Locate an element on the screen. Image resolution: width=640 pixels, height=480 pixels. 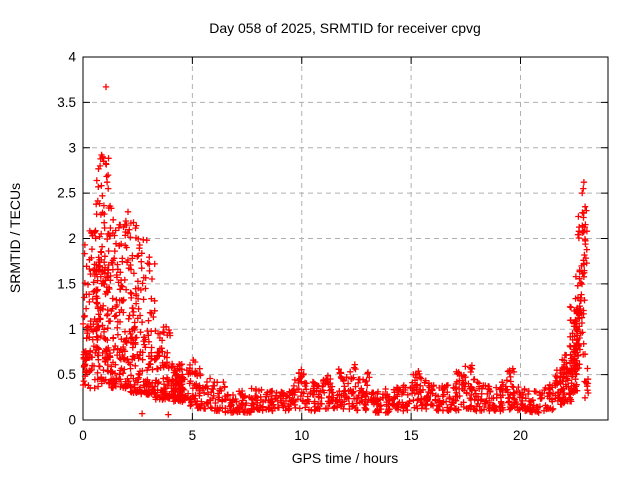
y-tick-label: 2.5 is located at coordinates (66, 193).